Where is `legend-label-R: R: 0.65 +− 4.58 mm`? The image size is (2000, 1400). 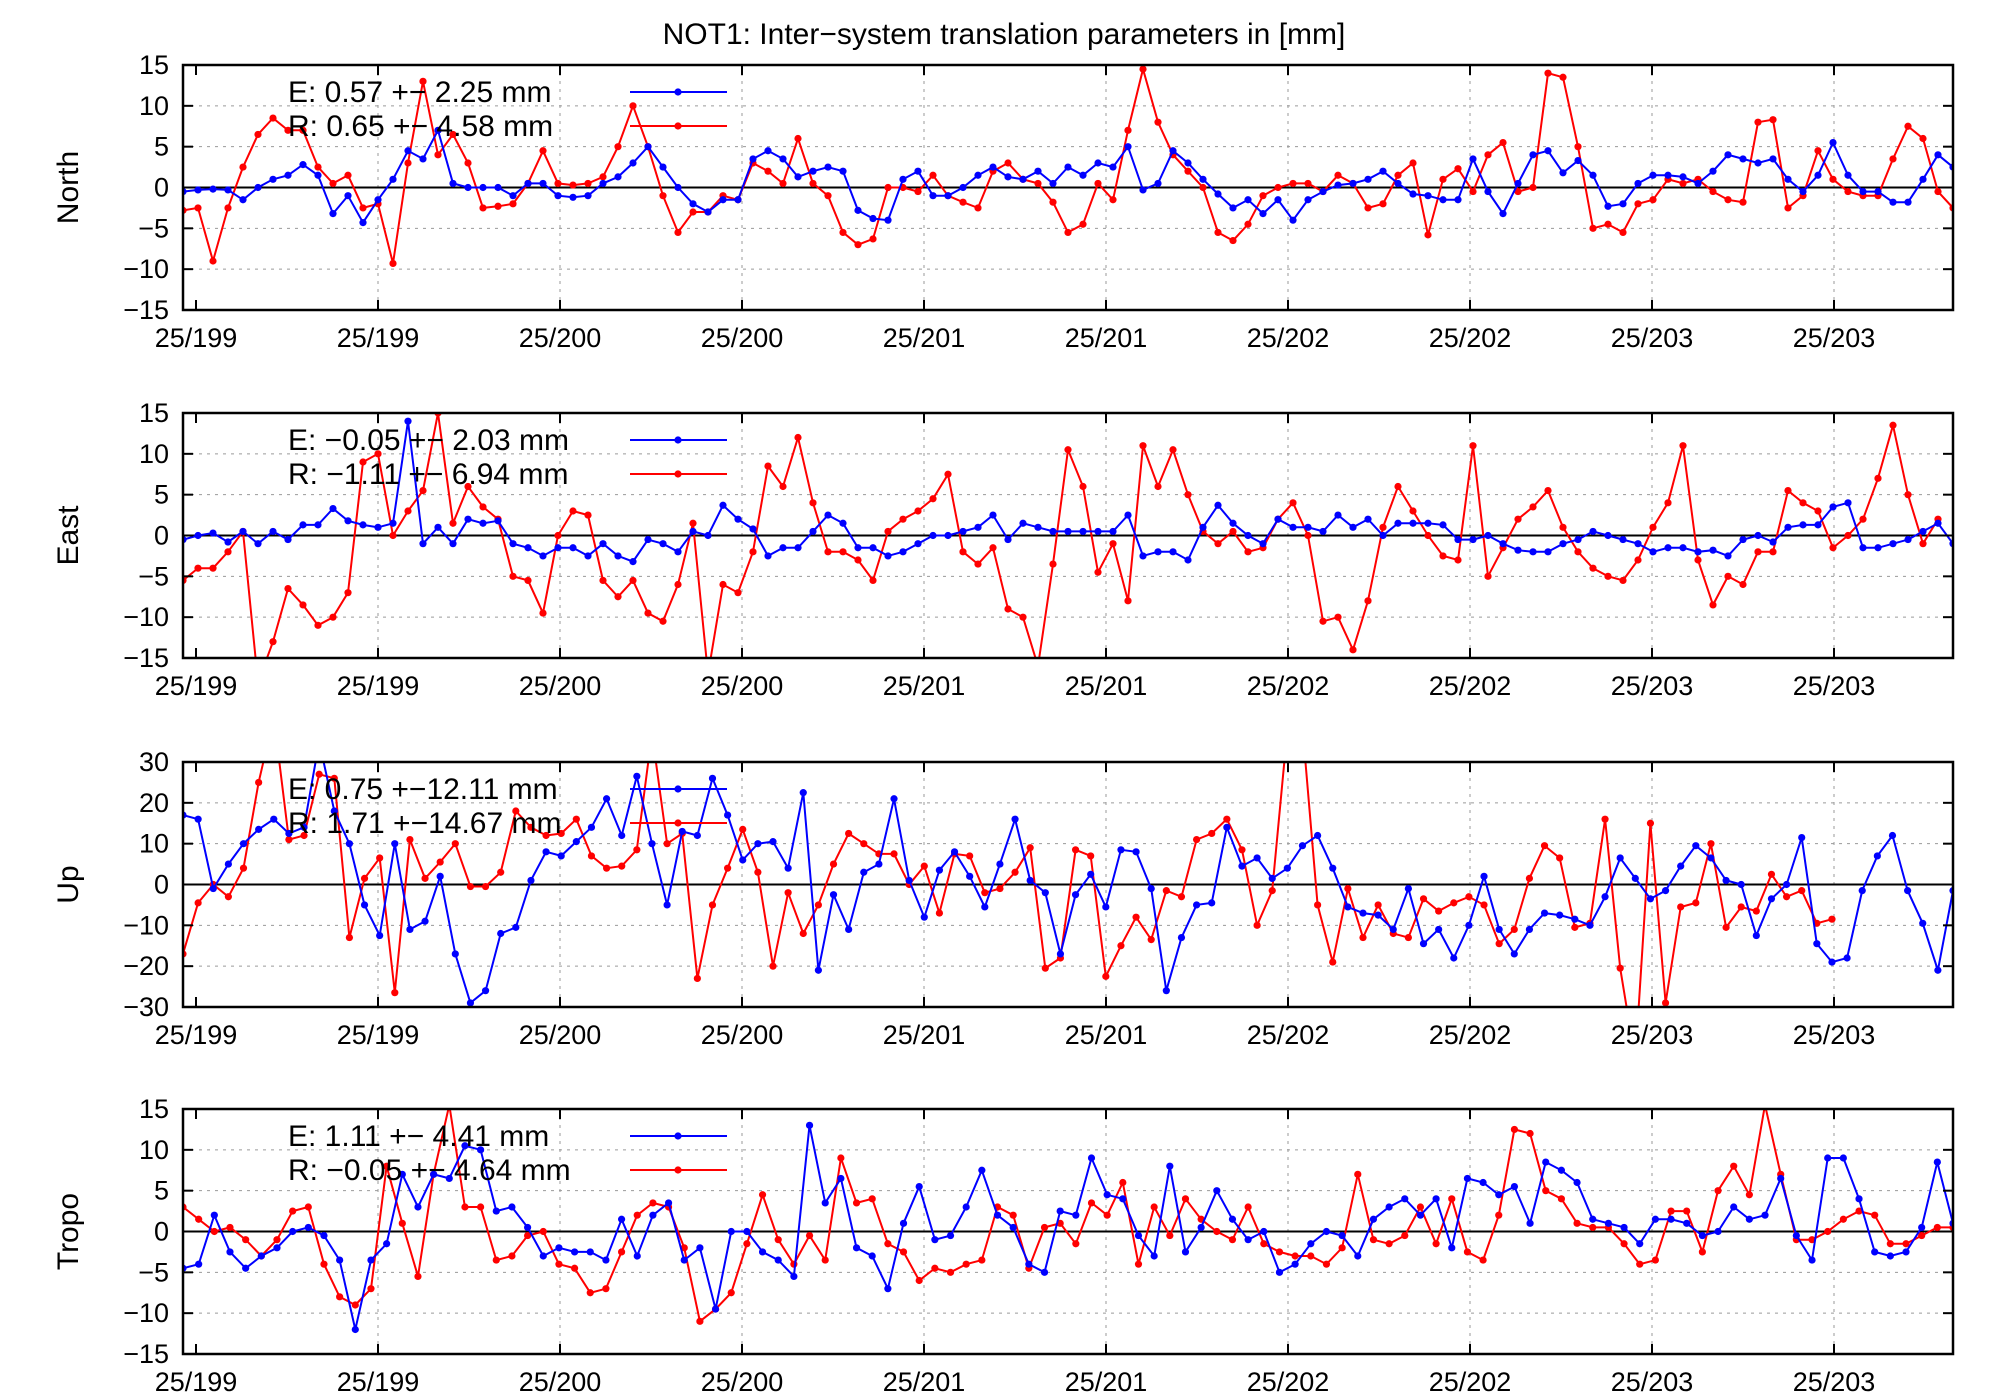
legend-label-R: R: 0.65 +− 4.58 mm is located at coordinates (420, 126).